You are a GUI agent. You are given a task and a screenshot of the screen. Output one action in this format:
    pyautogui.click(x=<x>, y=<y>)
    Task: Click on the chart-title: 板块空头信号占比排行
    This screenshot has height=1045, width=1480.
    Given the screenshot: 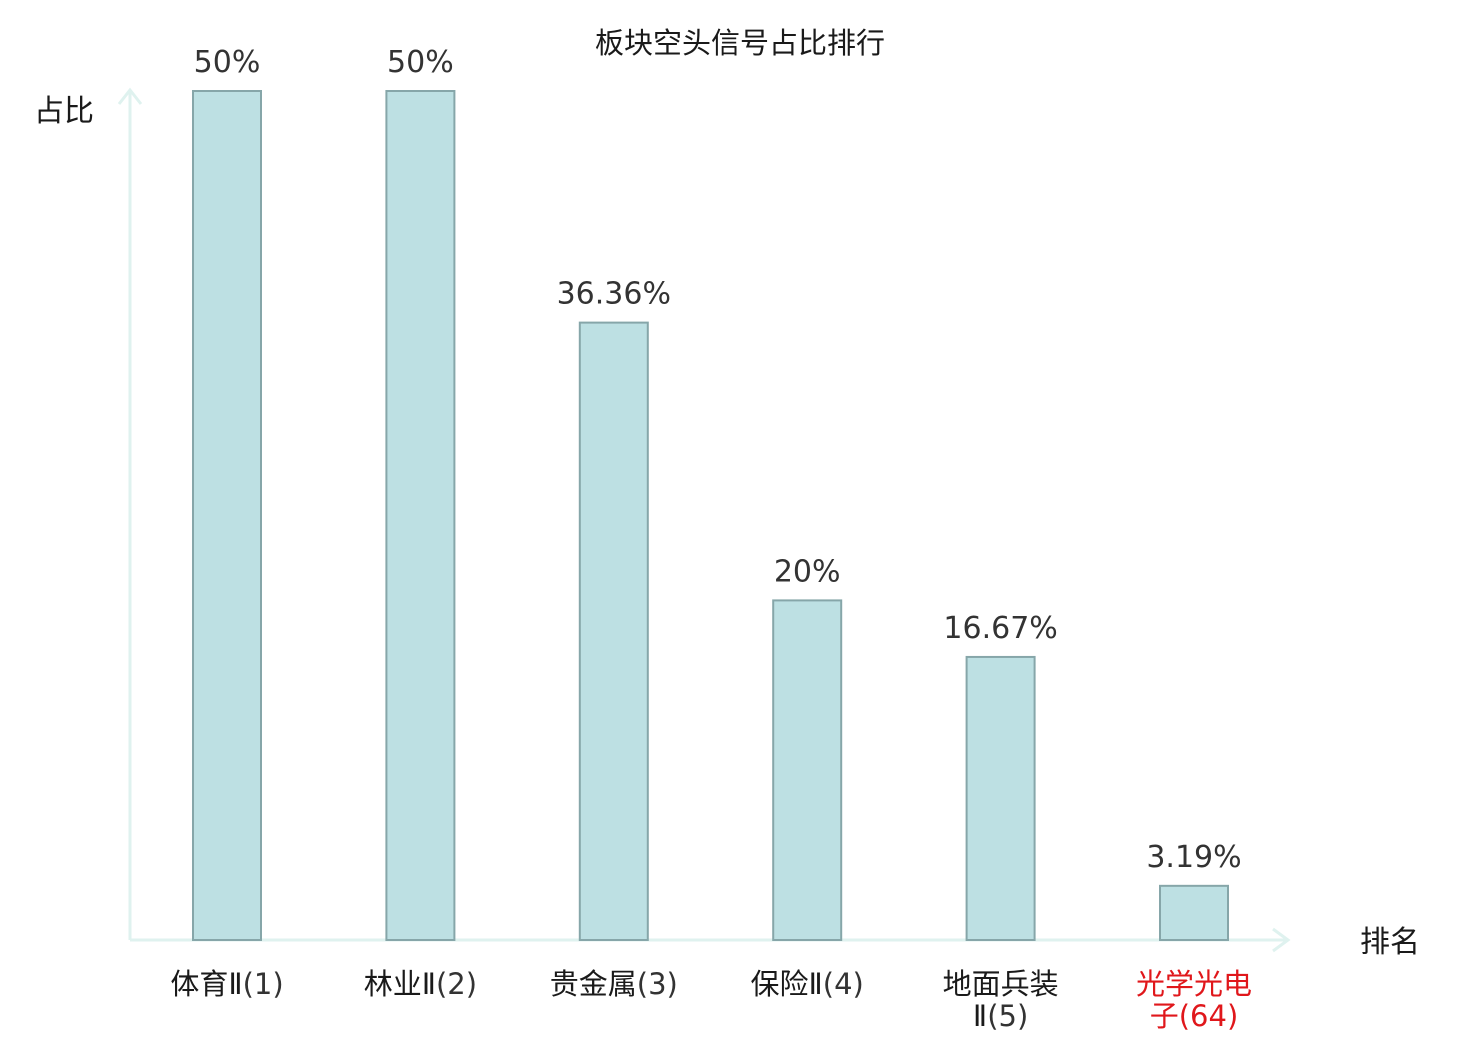 What is the action you would take?
    pyautogui.click(x=740, y=43)
    